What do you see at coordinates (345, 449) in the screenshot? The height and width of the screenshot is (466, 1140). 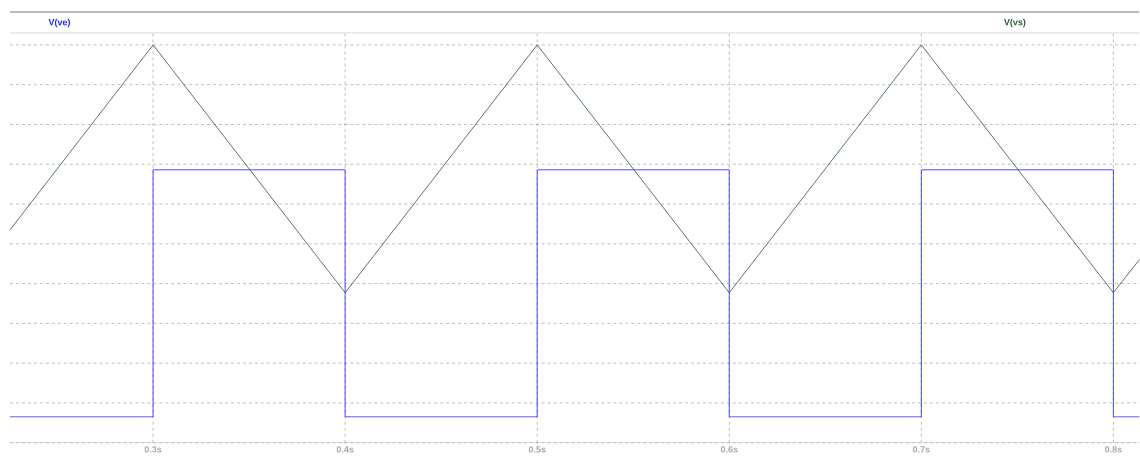 I see `x-tick-label: 0.4s` at bounding box center [345, 449].